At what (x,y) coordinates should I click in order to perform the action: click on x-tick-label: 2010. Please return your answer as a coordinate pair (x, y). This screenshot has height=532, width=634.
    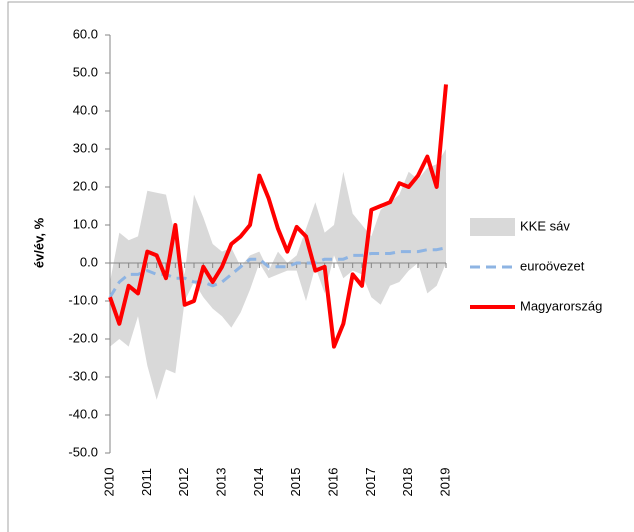
    Looking at the image, I should click on (108, 482).